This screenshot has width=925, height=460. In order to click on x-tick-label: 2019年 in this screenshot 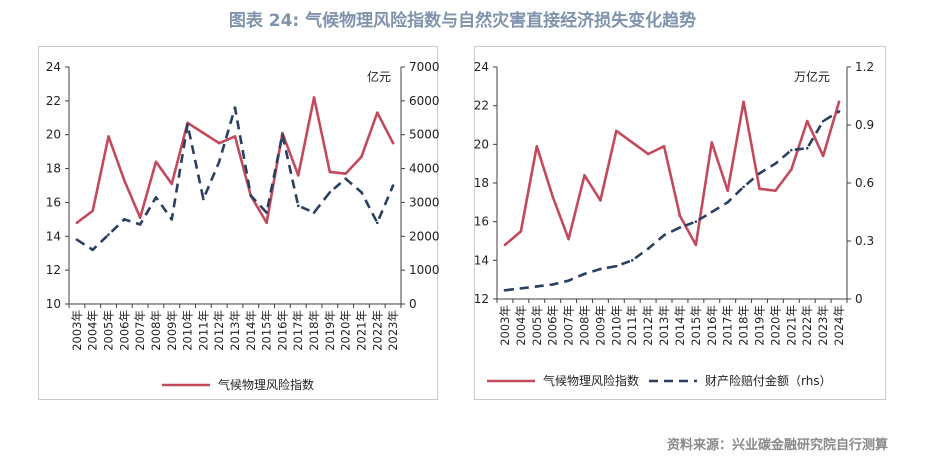, I will do `click(330, 330)`.